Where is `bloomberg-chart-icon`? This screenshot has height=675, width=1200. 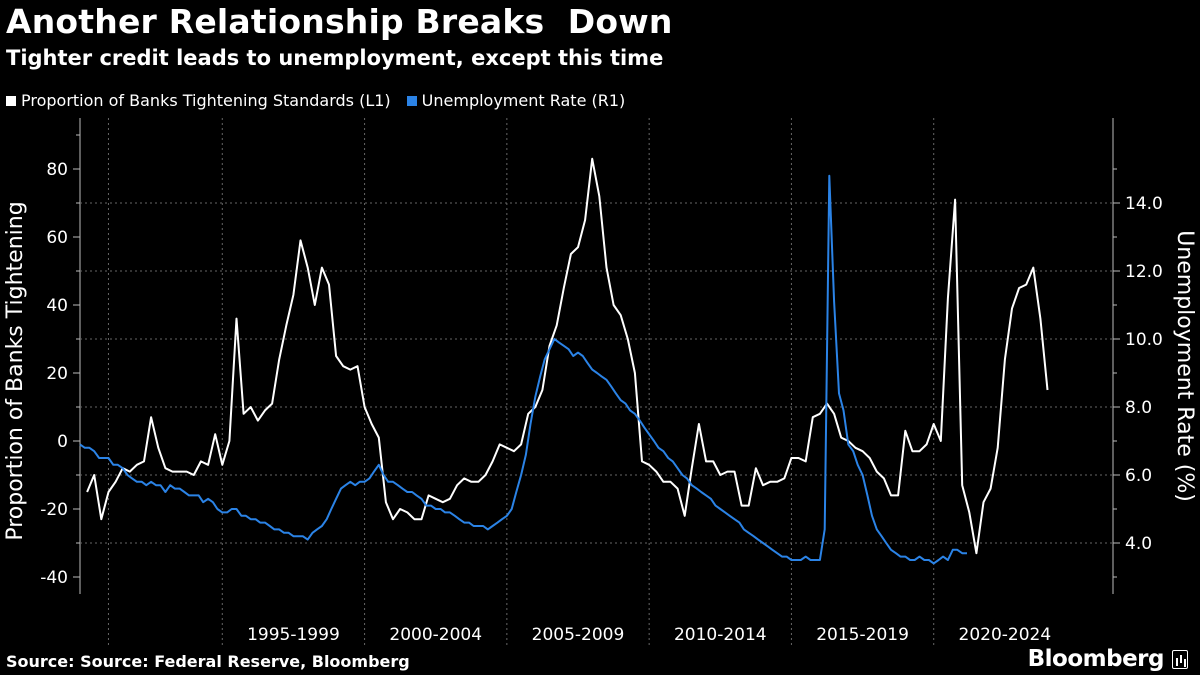 bloomberg-chart-icon is located at coordinates (1180, 659).